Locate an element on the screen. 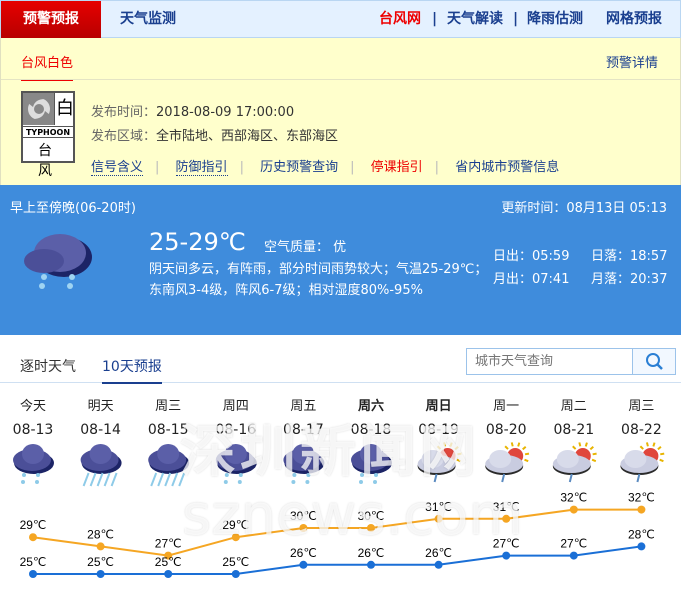 Image resolution: width=681 pixels, height=595 pixels. low-temp-label: 28℃ is located at coordinates (641, 534).